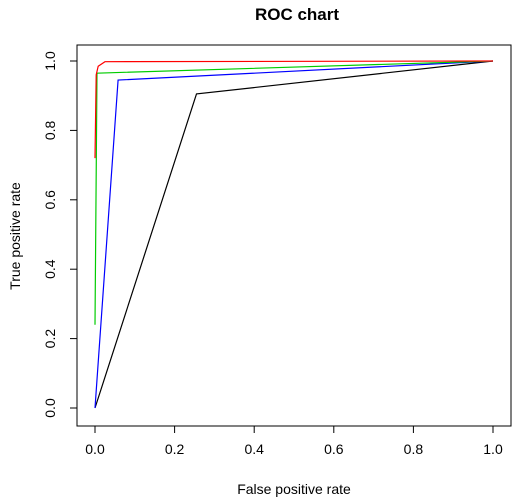 The image size is (519, 501). What do you see at coordinates (50, 200) in the screenshot?
I see `y-tick-label: 0.6` at bounding box center [50, 200].